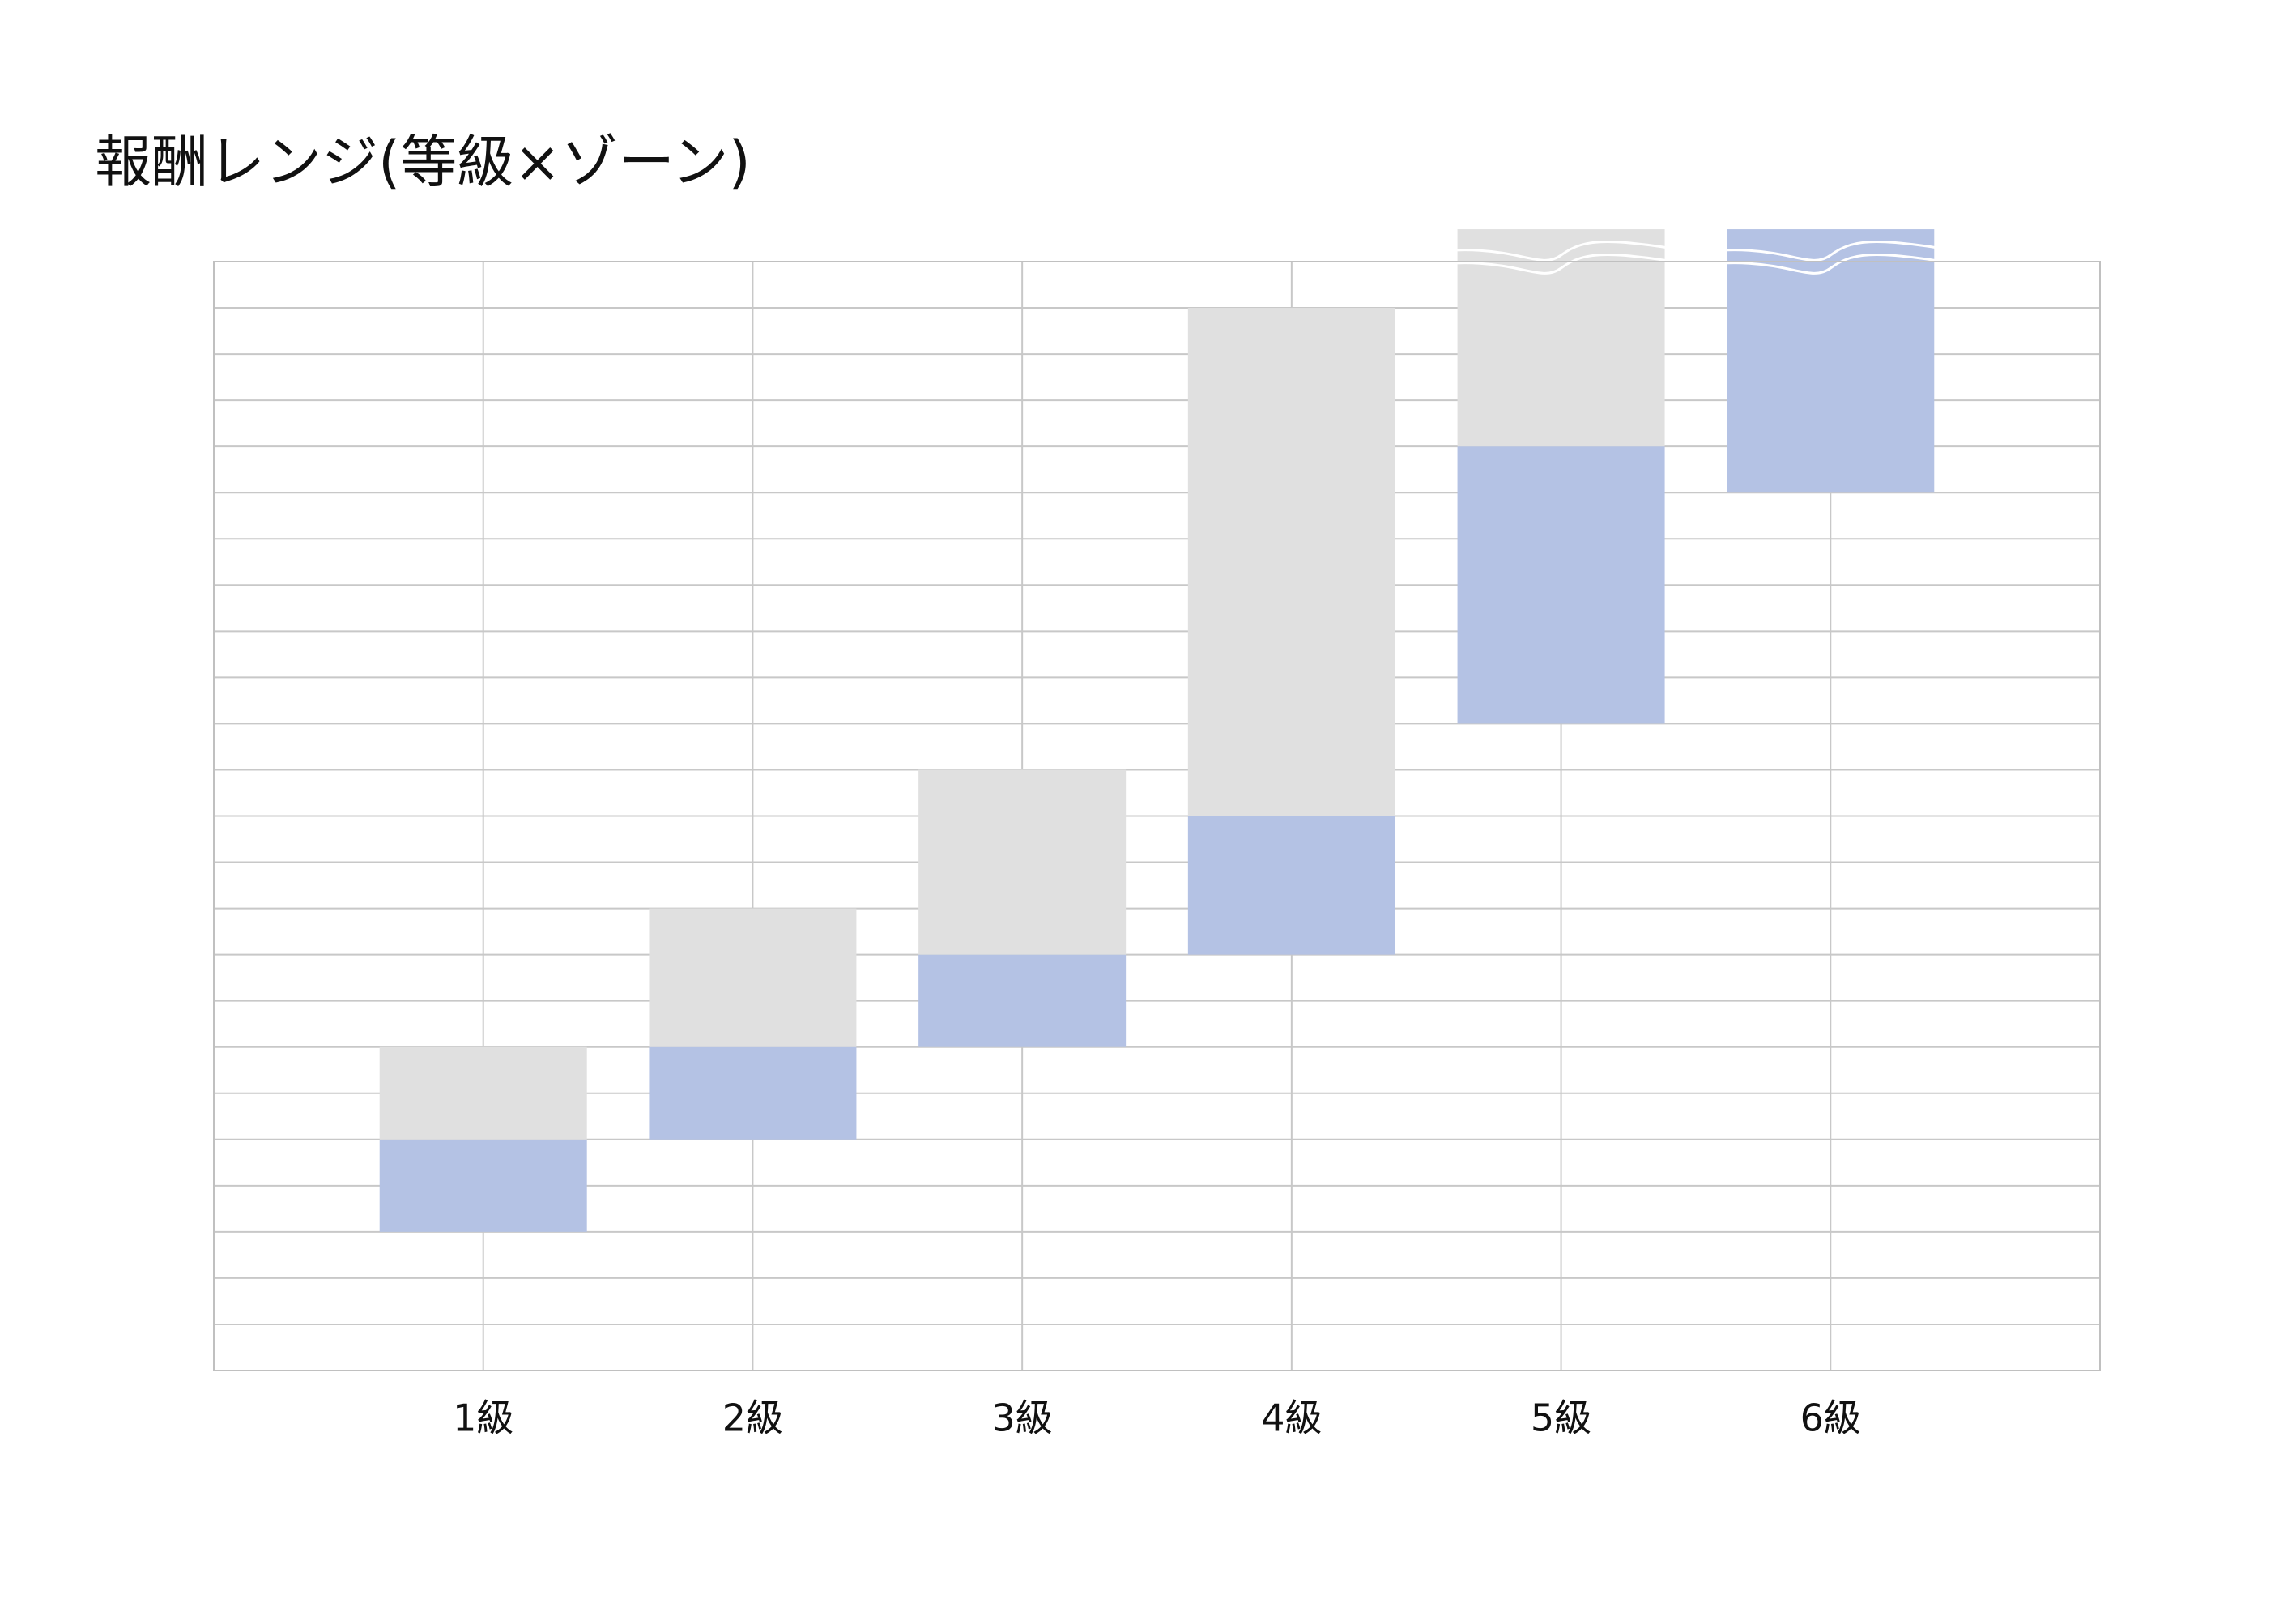 This screenshot has width=2296, height=1607. What do you see at coordinates (1831, 1418) in the screenshot?
I see `x-tick-label: 6級` at bounding box center [1831, 1418].